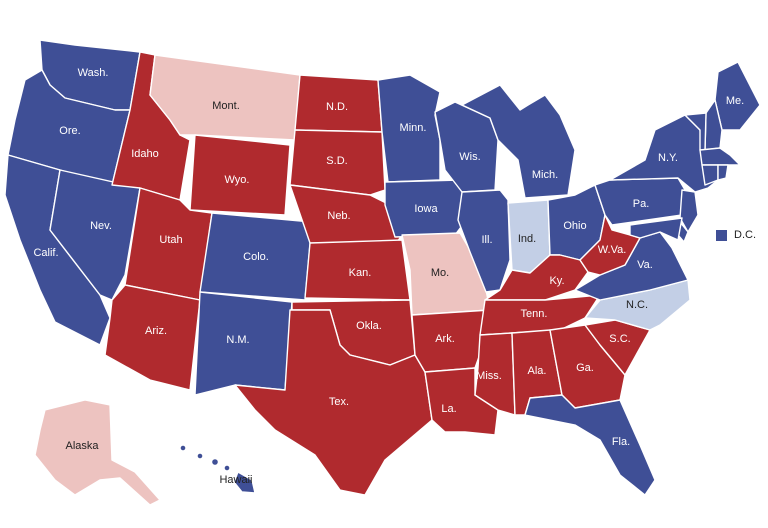 The image size is (768, 528). What do you see at coordinates (101, 226) in the screenshot?
I see `label-nv: Nev.` at bounding box center [101, 226].